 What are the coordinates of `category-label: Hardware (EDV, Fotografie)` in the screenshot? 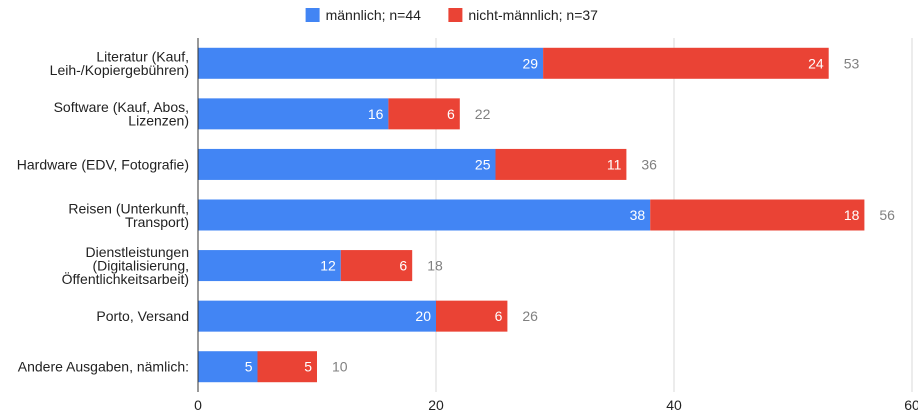 It's located at (103, 164).